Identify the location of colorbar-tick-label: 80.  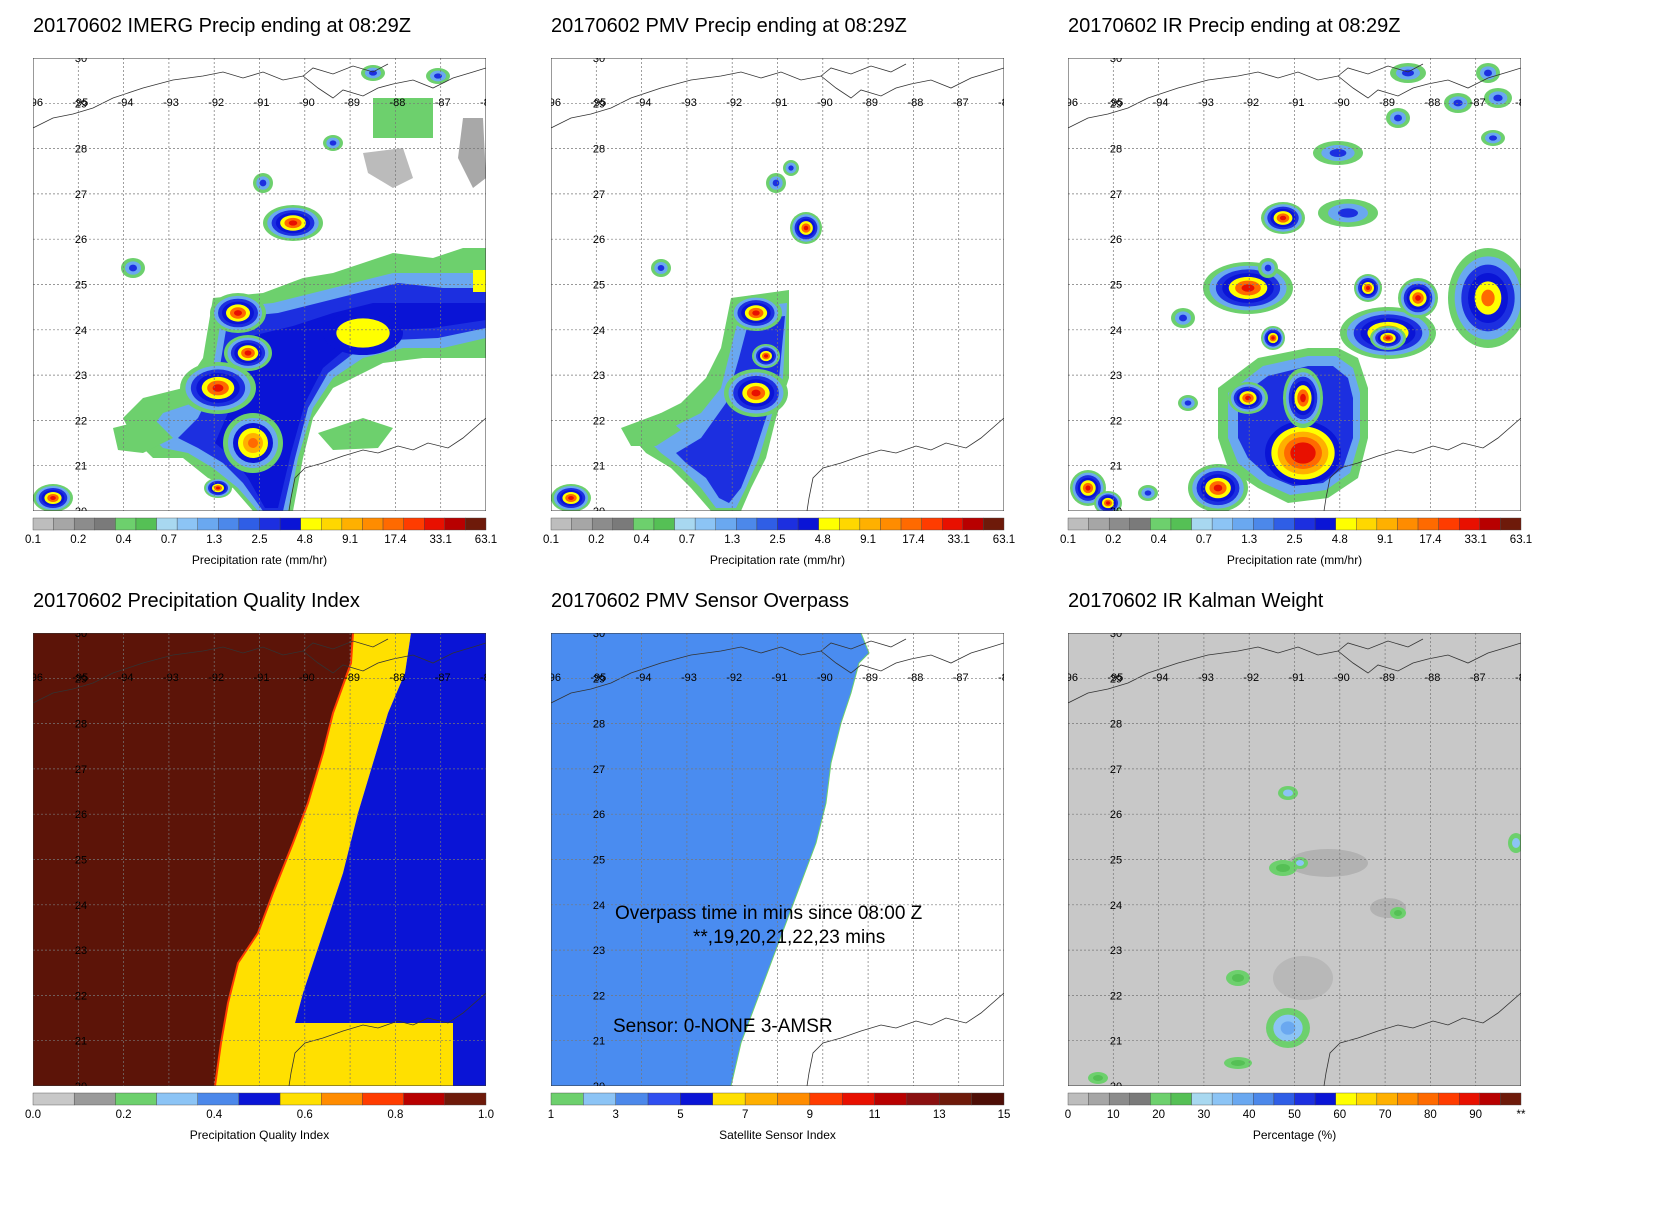
(1430, 1115).